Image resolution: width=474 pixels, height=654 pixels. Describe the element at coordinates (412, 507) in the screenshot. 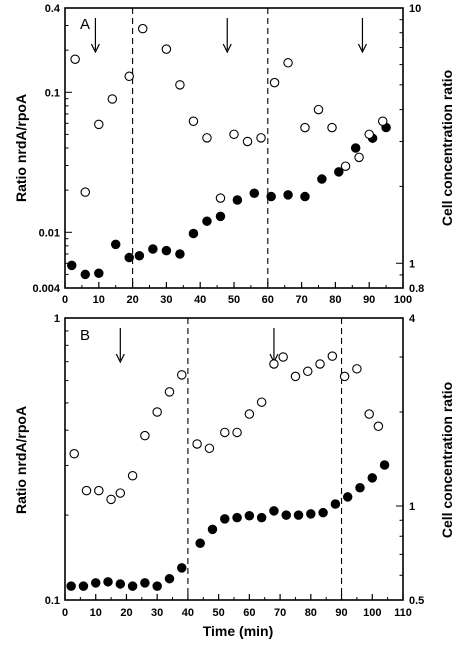

I see `panel-b-y2-tick-label: 1` at that location.